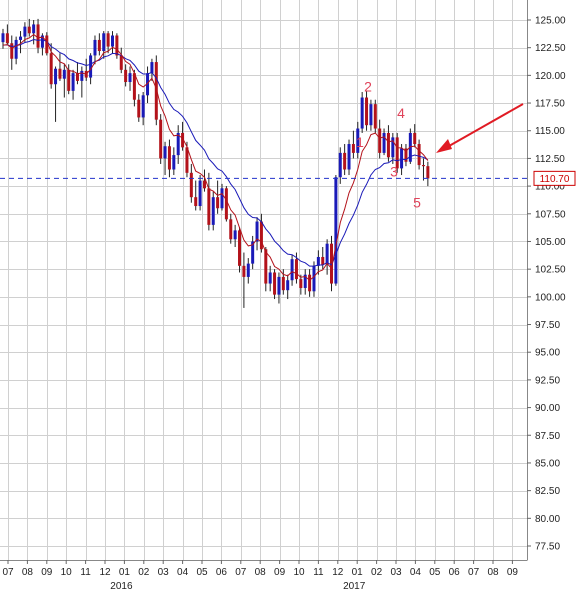 The image size is (582, 600). I want to click on y-tick-label: 120.00, so click(550, 76).